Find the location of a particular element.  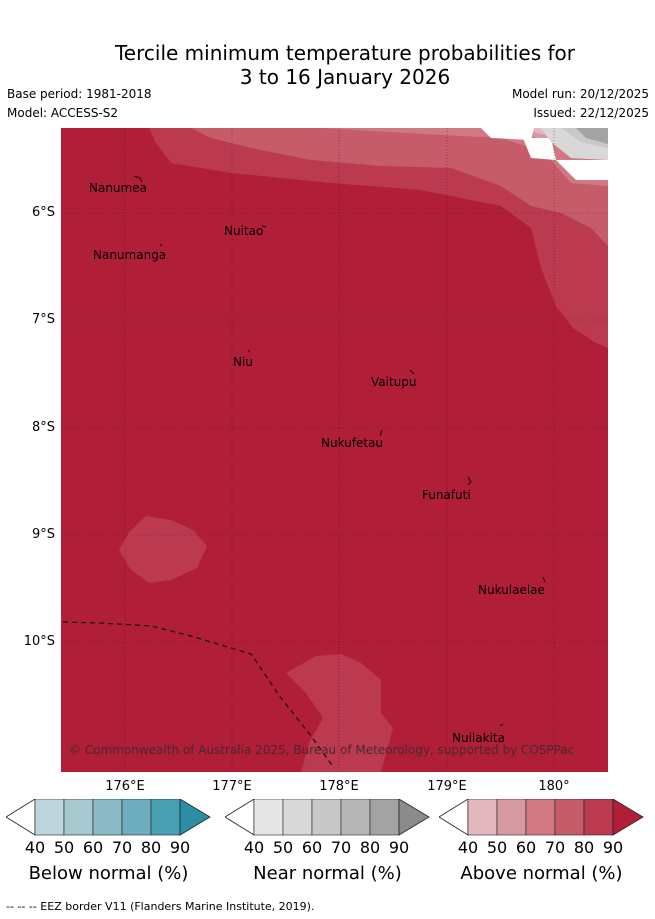

cb-near-tick-40: 40 is located at coordinates (254, 847).